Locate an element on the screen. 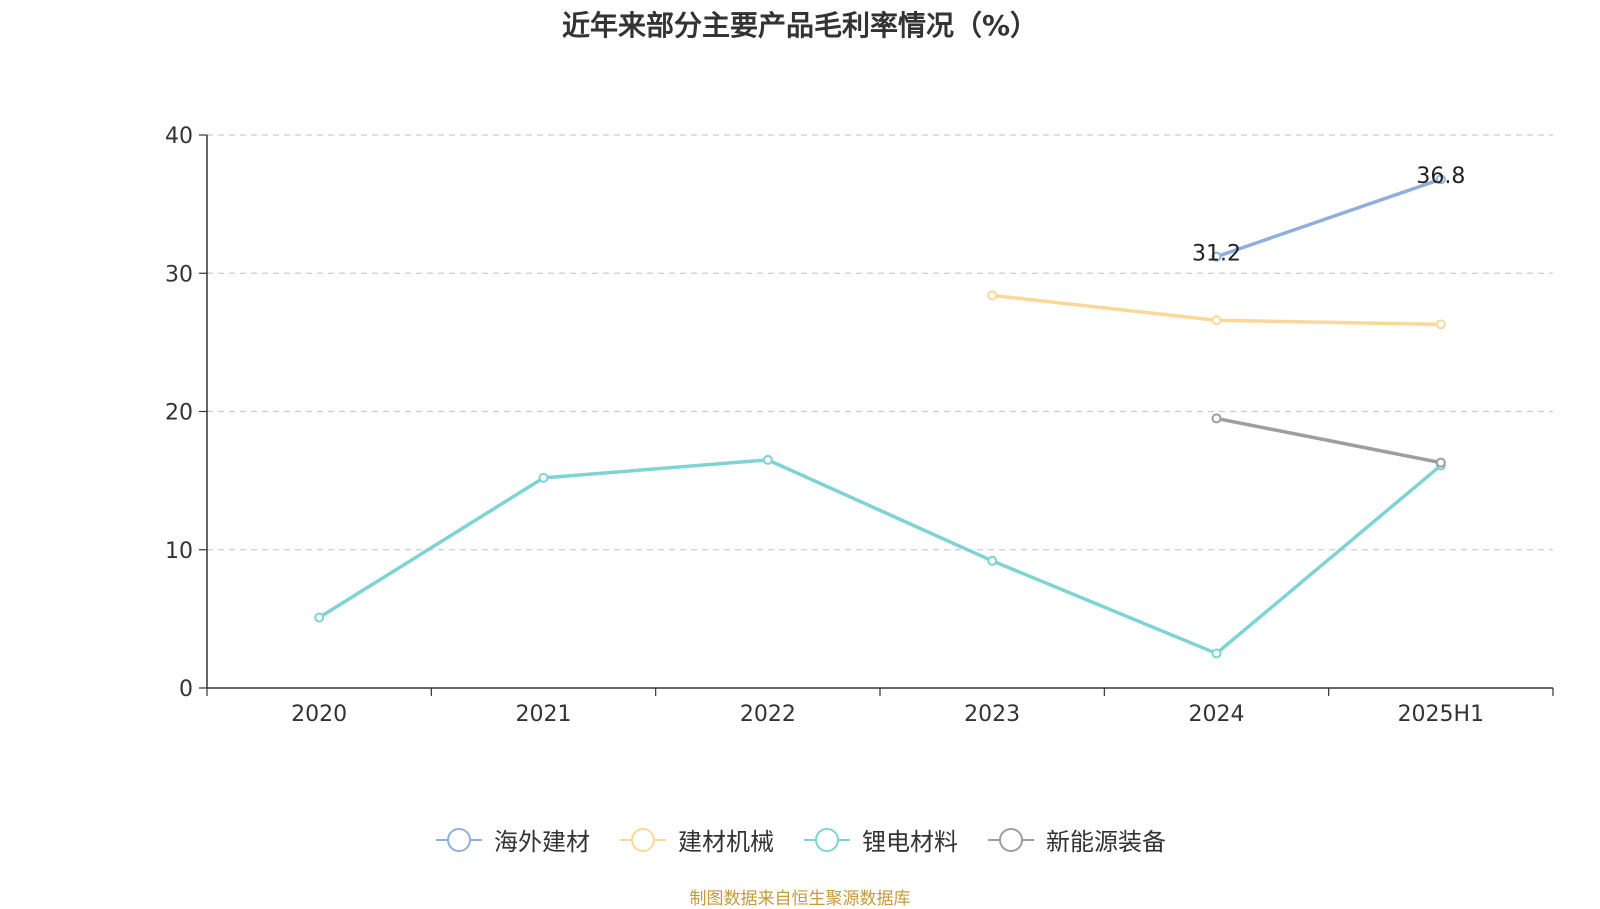 The image size is (1600, 909). y-tick-label: 10 is located at coordinates (179, 551).